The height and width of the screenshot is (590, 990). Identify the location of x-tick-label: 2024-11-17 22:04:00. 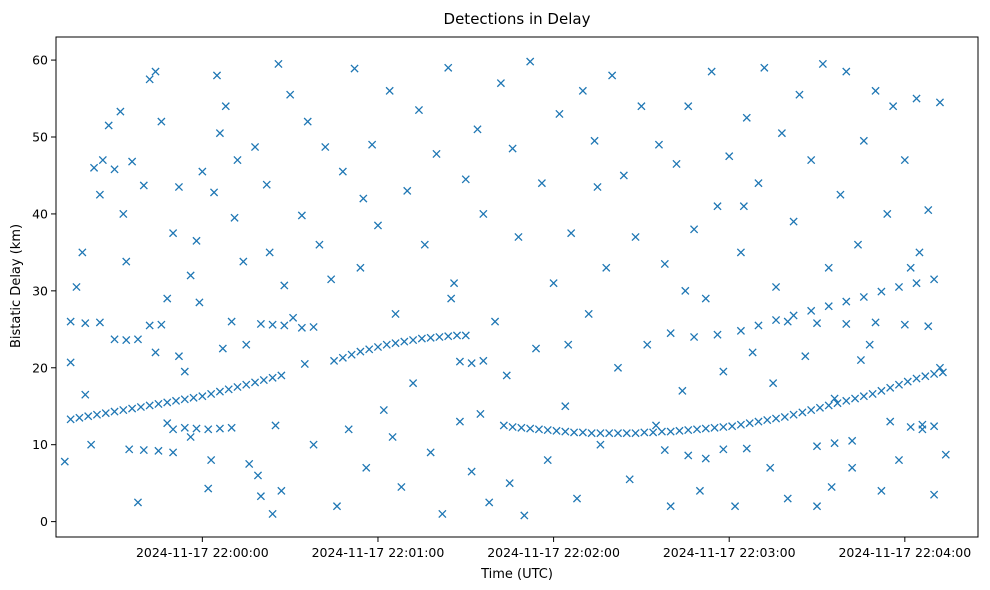
(904, 552).